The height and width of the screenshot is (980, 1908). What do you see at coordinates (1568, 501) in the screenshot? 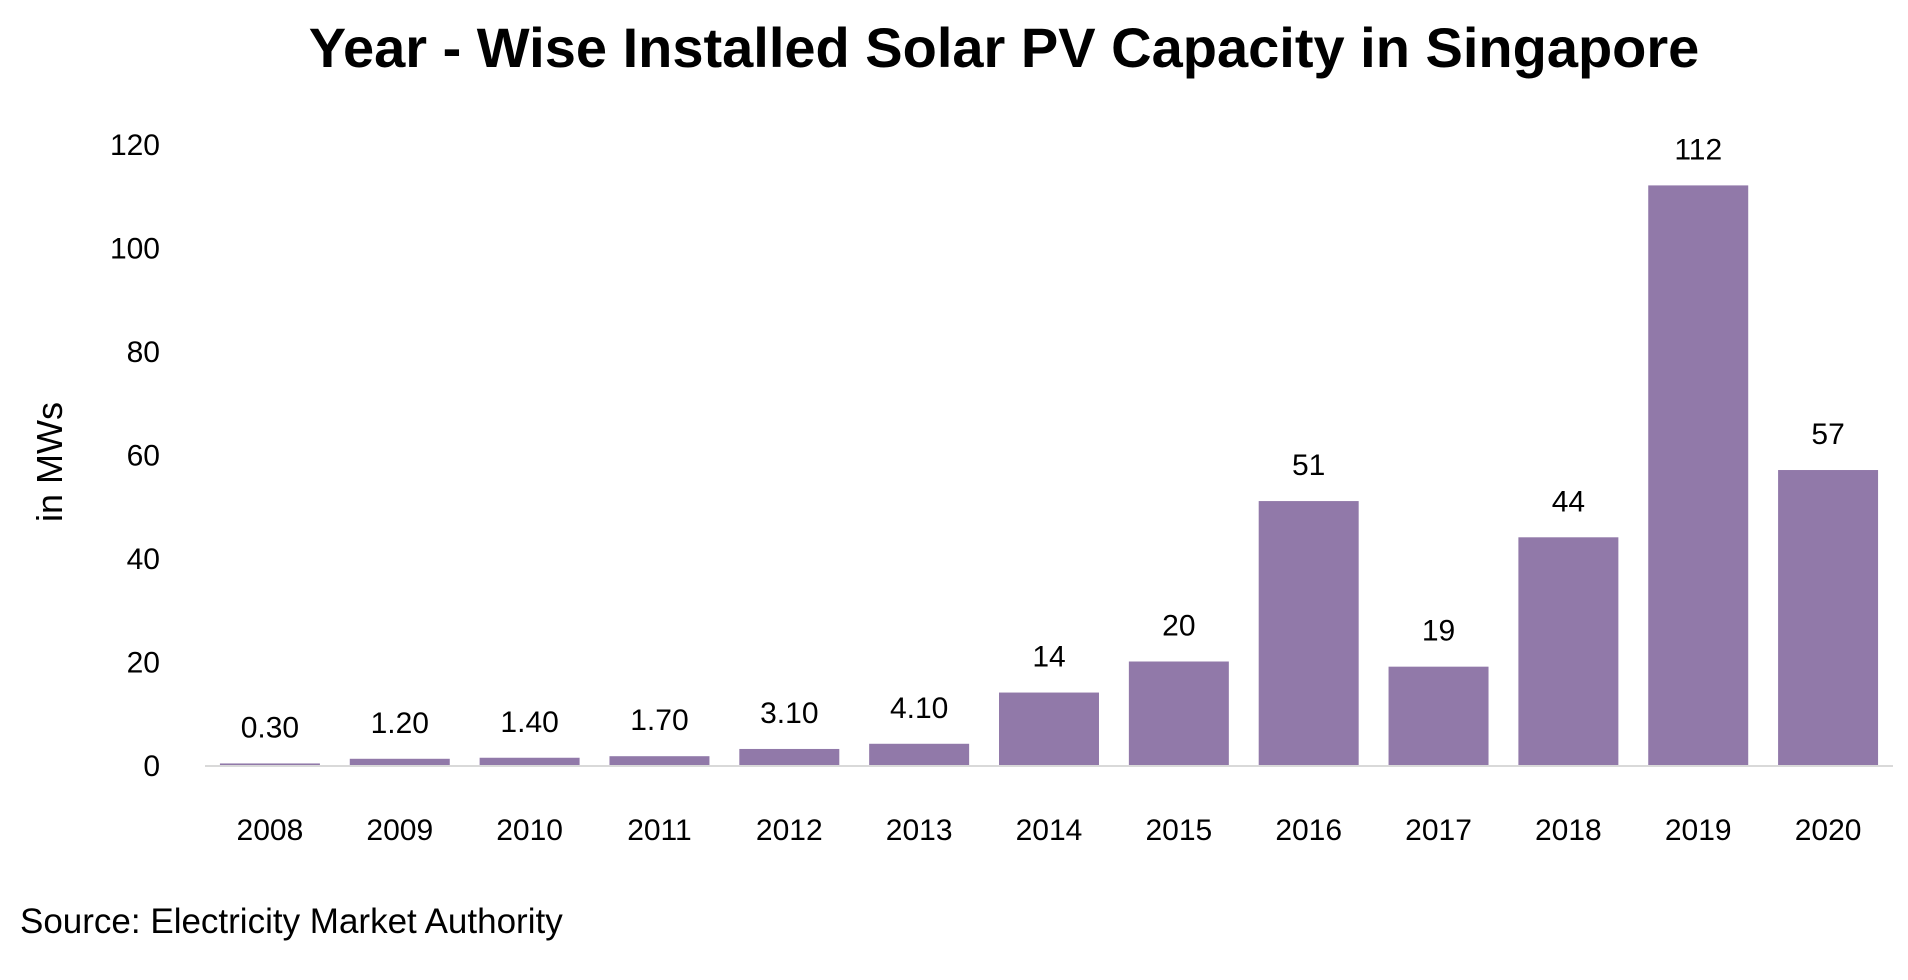
I see `data-label: 44` at bounding box center [1568, 501].